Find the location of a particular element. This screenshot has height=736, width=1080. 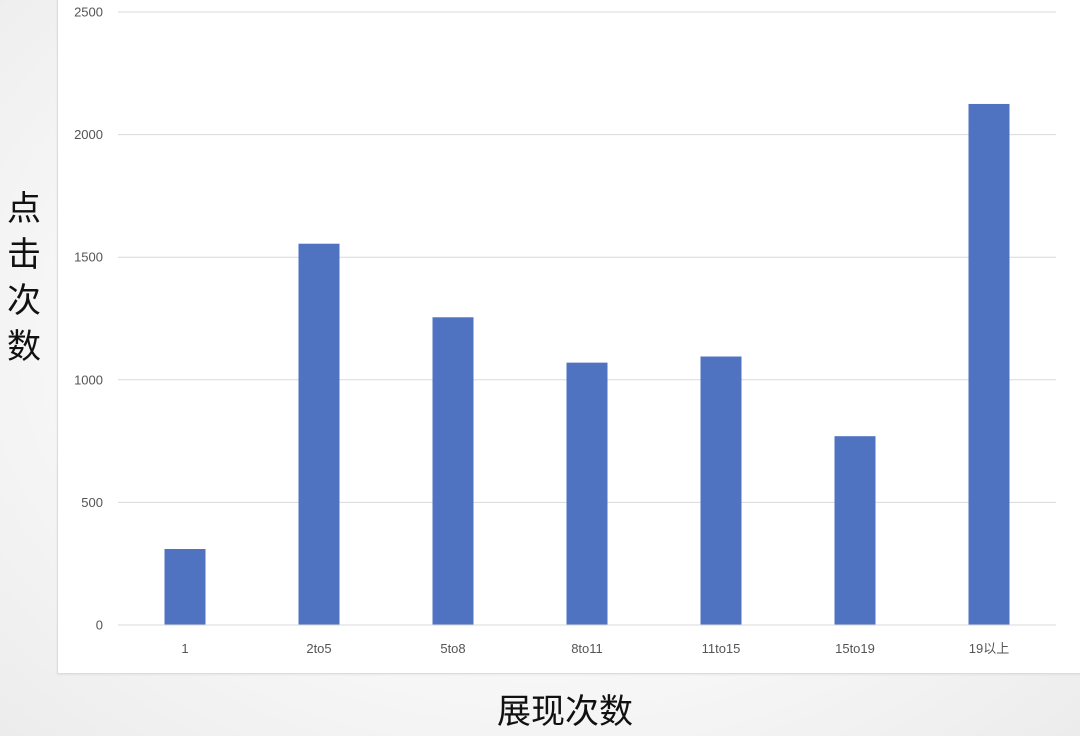

y-axis-label-char: 击 is located at coordinates (24, 255).